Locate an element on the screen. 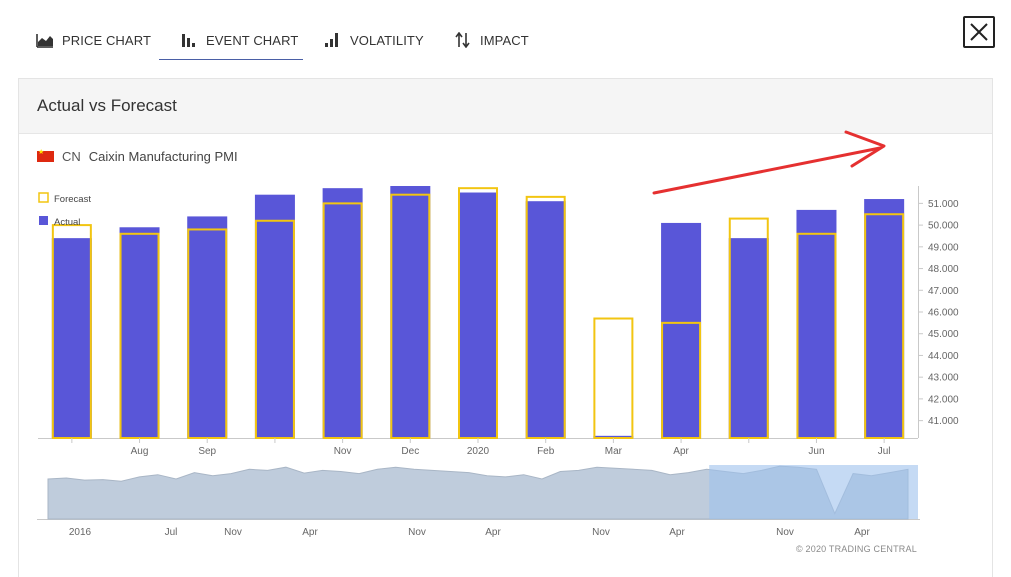 The height and width of the screenshot is (577, 1011). indicator-country: CN is located at coordinates (71, 156).